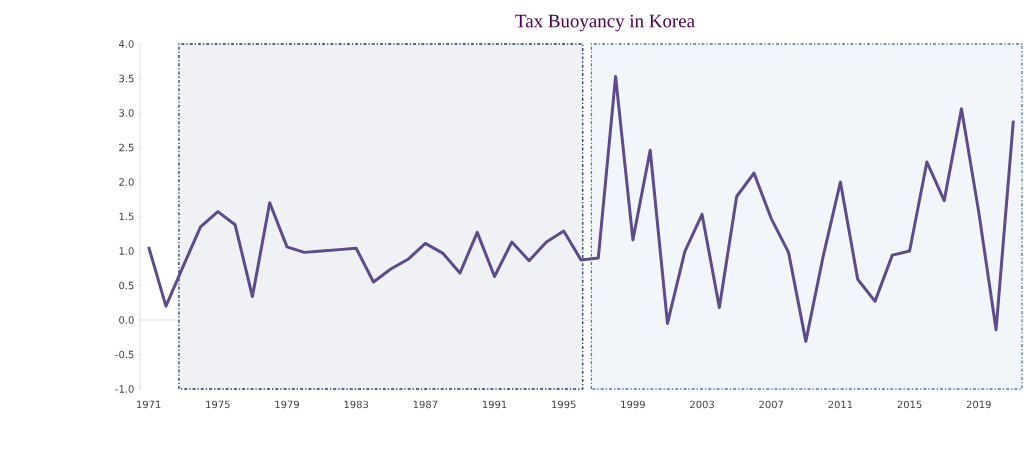 This screenshot has width=1029, height=449. What do you see at coordinates (126, 285) in the screenshot?
I see `y-tick-label: 0.5` at bounding box center [126, 285].